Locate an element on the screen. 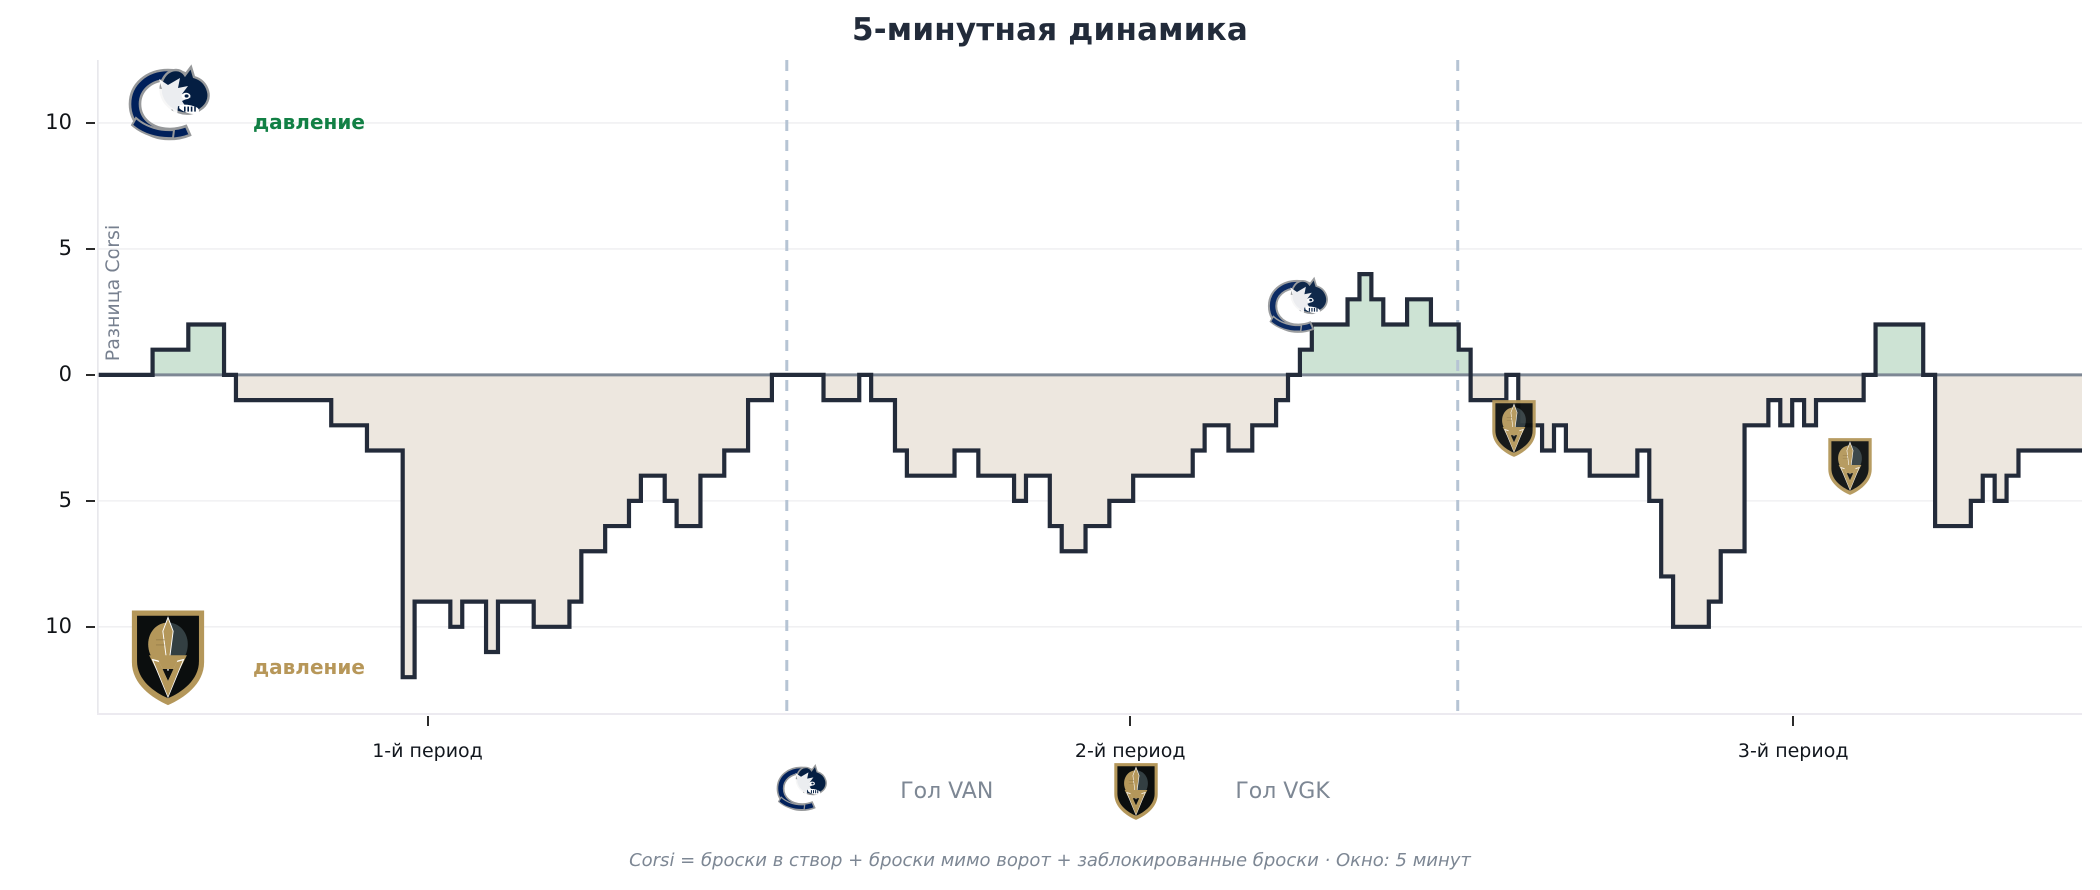  x-axis-tick-label: 3-й период is located at coordinates (1793, 751).